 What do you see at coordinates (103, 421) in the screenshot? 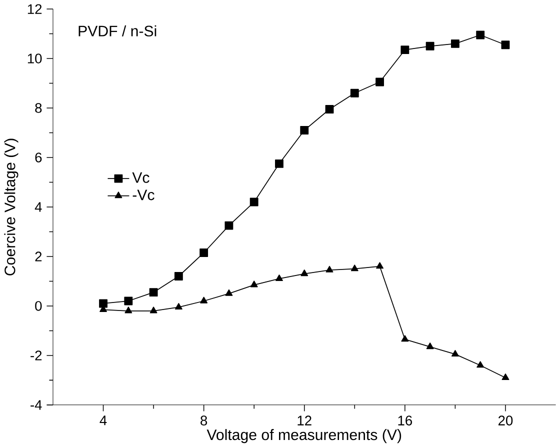
I see `x-tick-label: 4` at bounding box center [103, 421].